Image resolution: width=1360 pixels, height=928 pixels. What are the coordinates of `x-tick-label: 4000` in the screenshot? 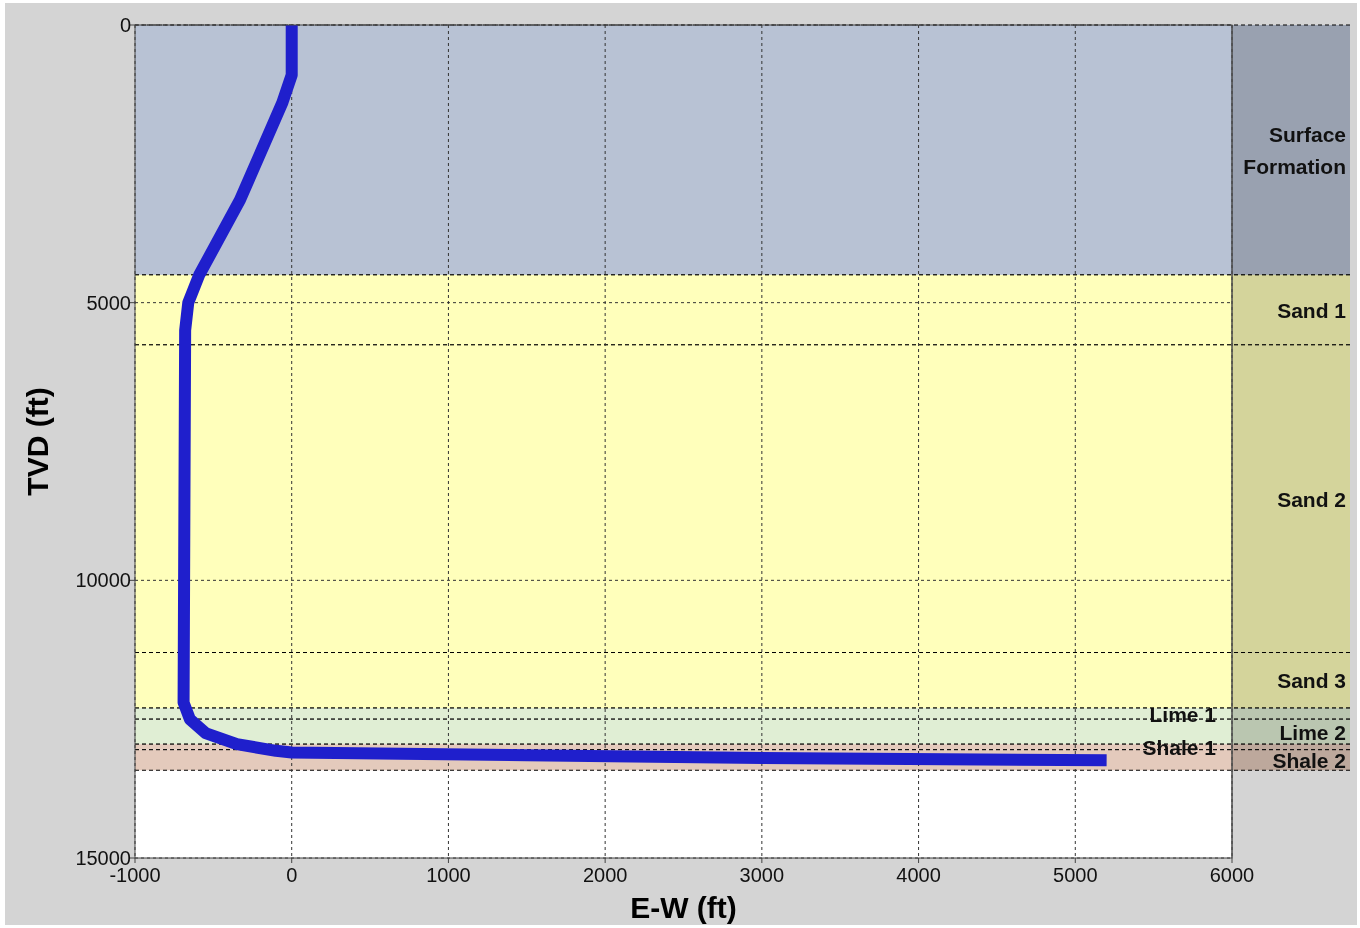 It's located at (918, 875).